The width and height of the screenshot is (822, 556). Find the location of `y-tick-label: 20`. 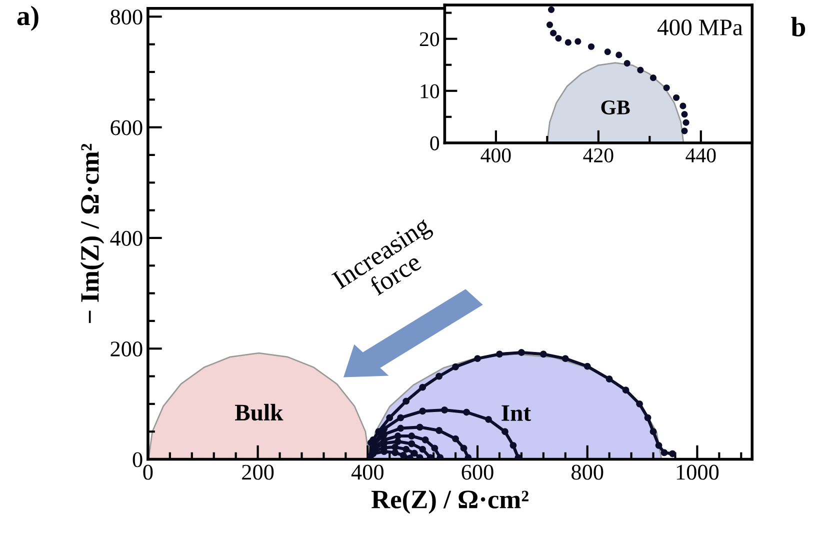

y-tick-label: 20 is located at coordinates (430, 39).